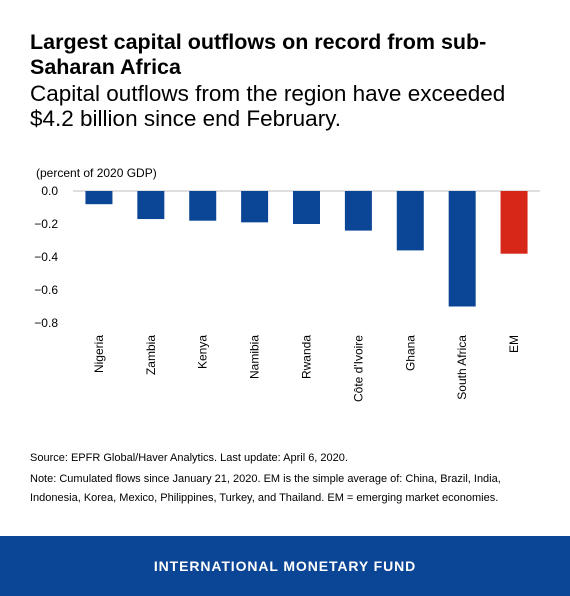  What do you see at coordinates (462, 249) in the screenshot?
I see `bar-south-africa` at bounding box center [462, 249].